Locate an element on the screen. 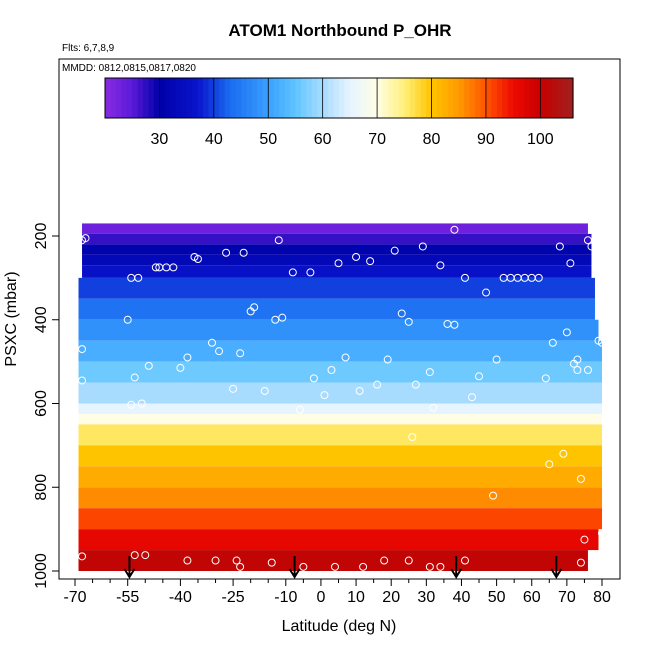 The width and height of the screenshot is (650, 650). x-tick-label: -25 is located at coordinates (233, 597).